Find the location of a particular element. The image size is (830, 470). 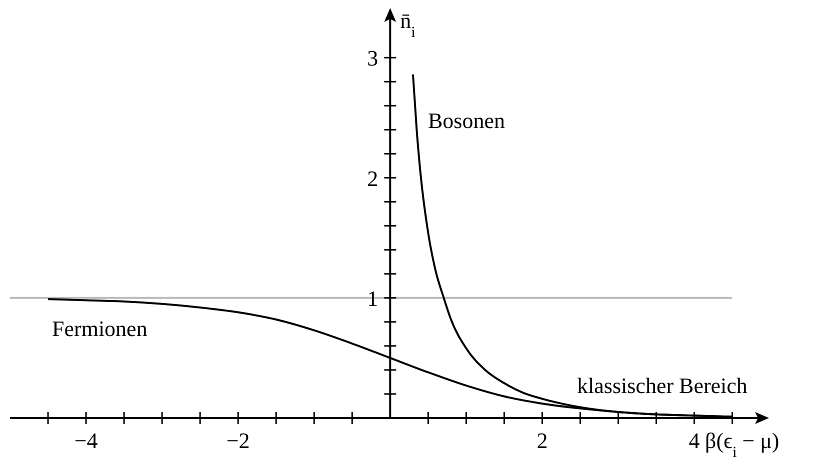

x-tick-label: 4 is located at coordinates (694, 440).